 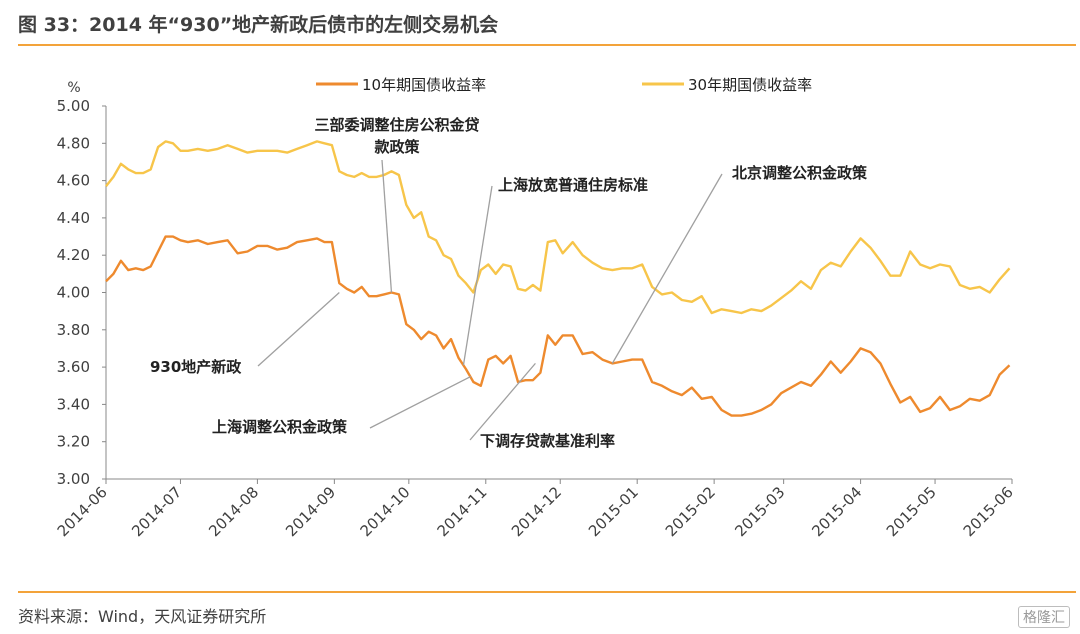 What do you see at coordinates (258, 25) in the screenshot?
I see `figure-title: 图 33：2014 年“930”地产新政后债市的左侧交易机会` at bounding box center [258, 25].